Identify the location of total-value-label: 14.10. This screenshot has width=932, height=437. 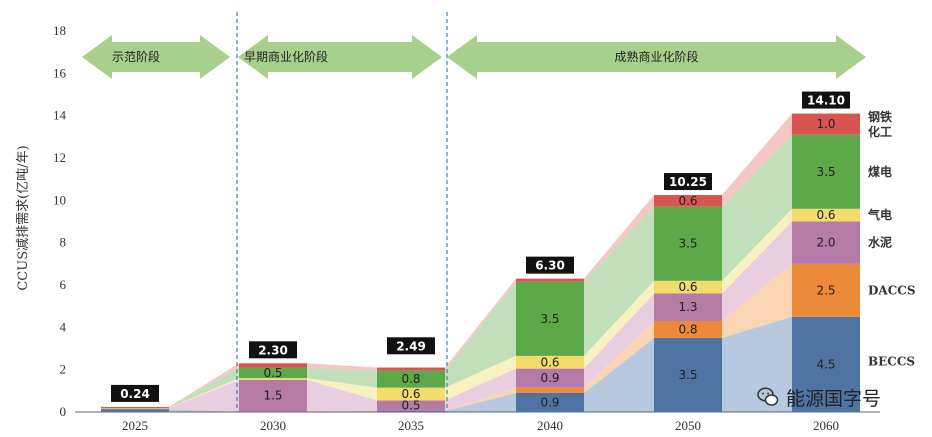
(826, 101).